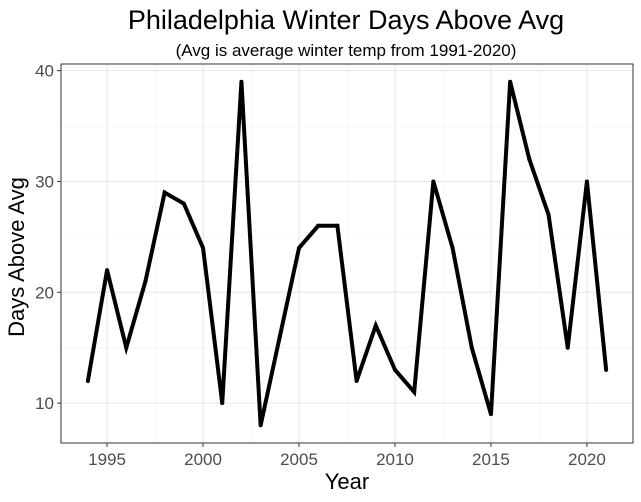  Describe the element at coordinates (491, 459) in the screenshot. I see `x-tick-label: 2015` at that location.